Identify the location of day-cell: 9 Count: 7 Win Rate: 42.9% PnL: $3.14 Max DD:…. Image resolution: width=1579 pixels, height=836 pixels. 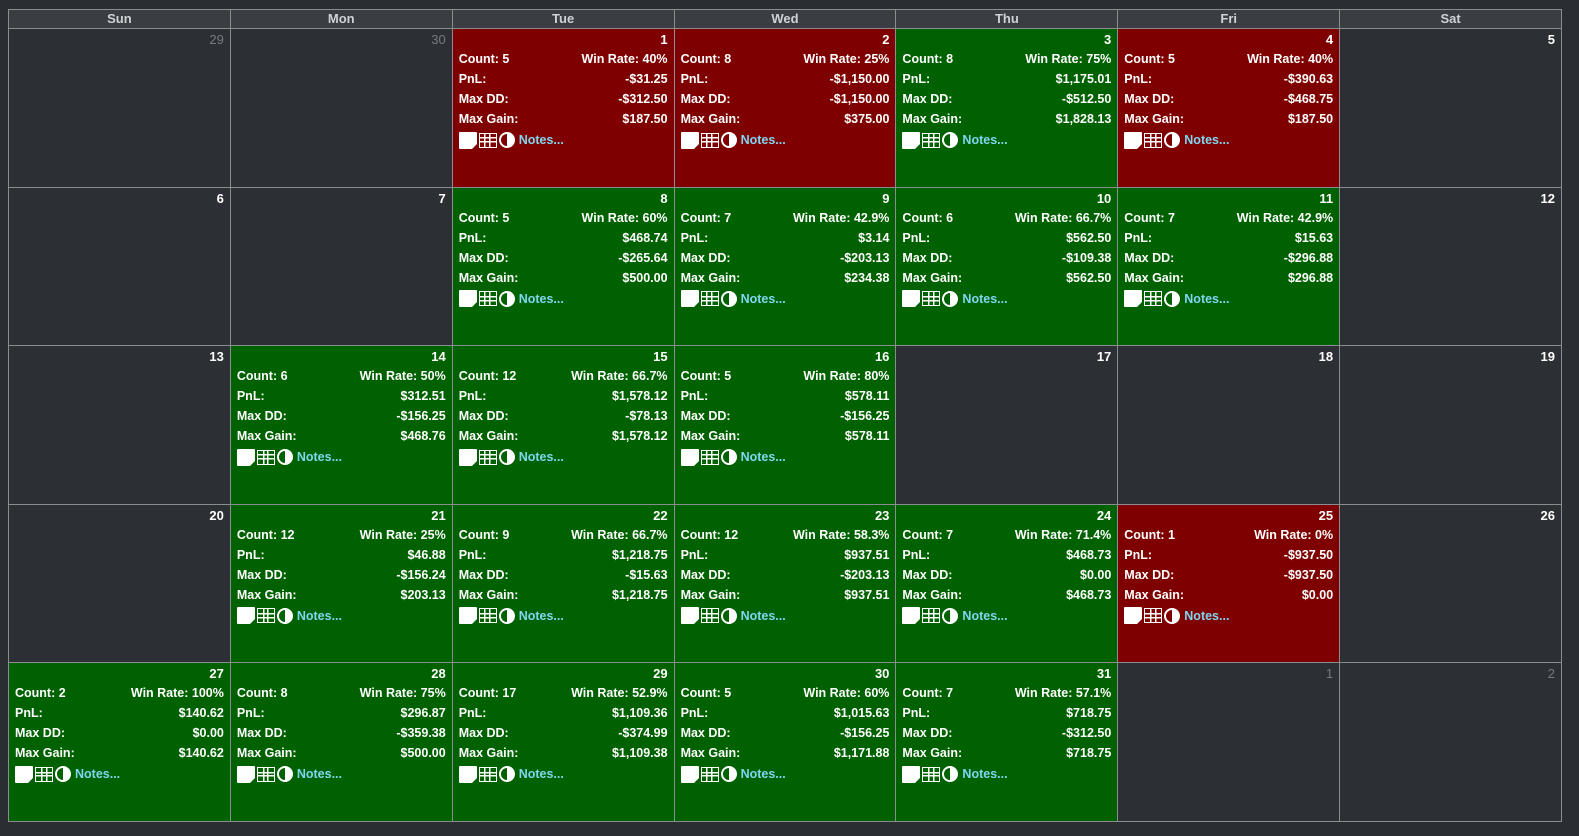
(785, 267).